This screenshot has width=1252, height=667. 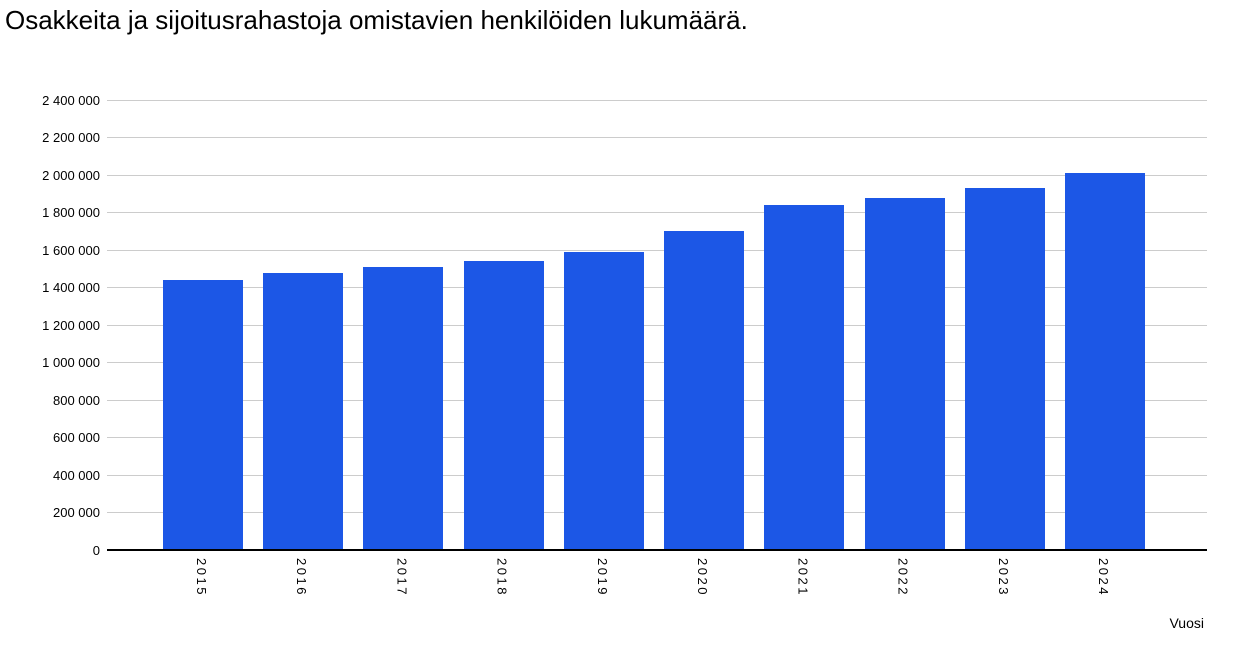 I want to click on bar-2017, so click(x=403, y=408).